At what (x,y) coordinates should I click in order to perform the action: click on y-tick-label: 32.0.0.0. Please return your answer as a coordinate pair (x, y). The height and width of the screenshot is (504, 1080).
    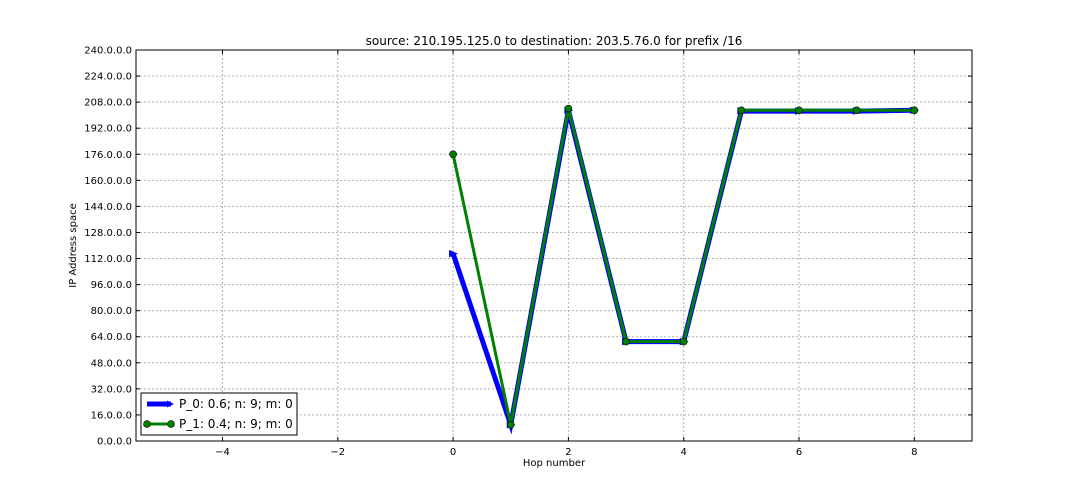
    Looking at the image, I should click on (111, 389).